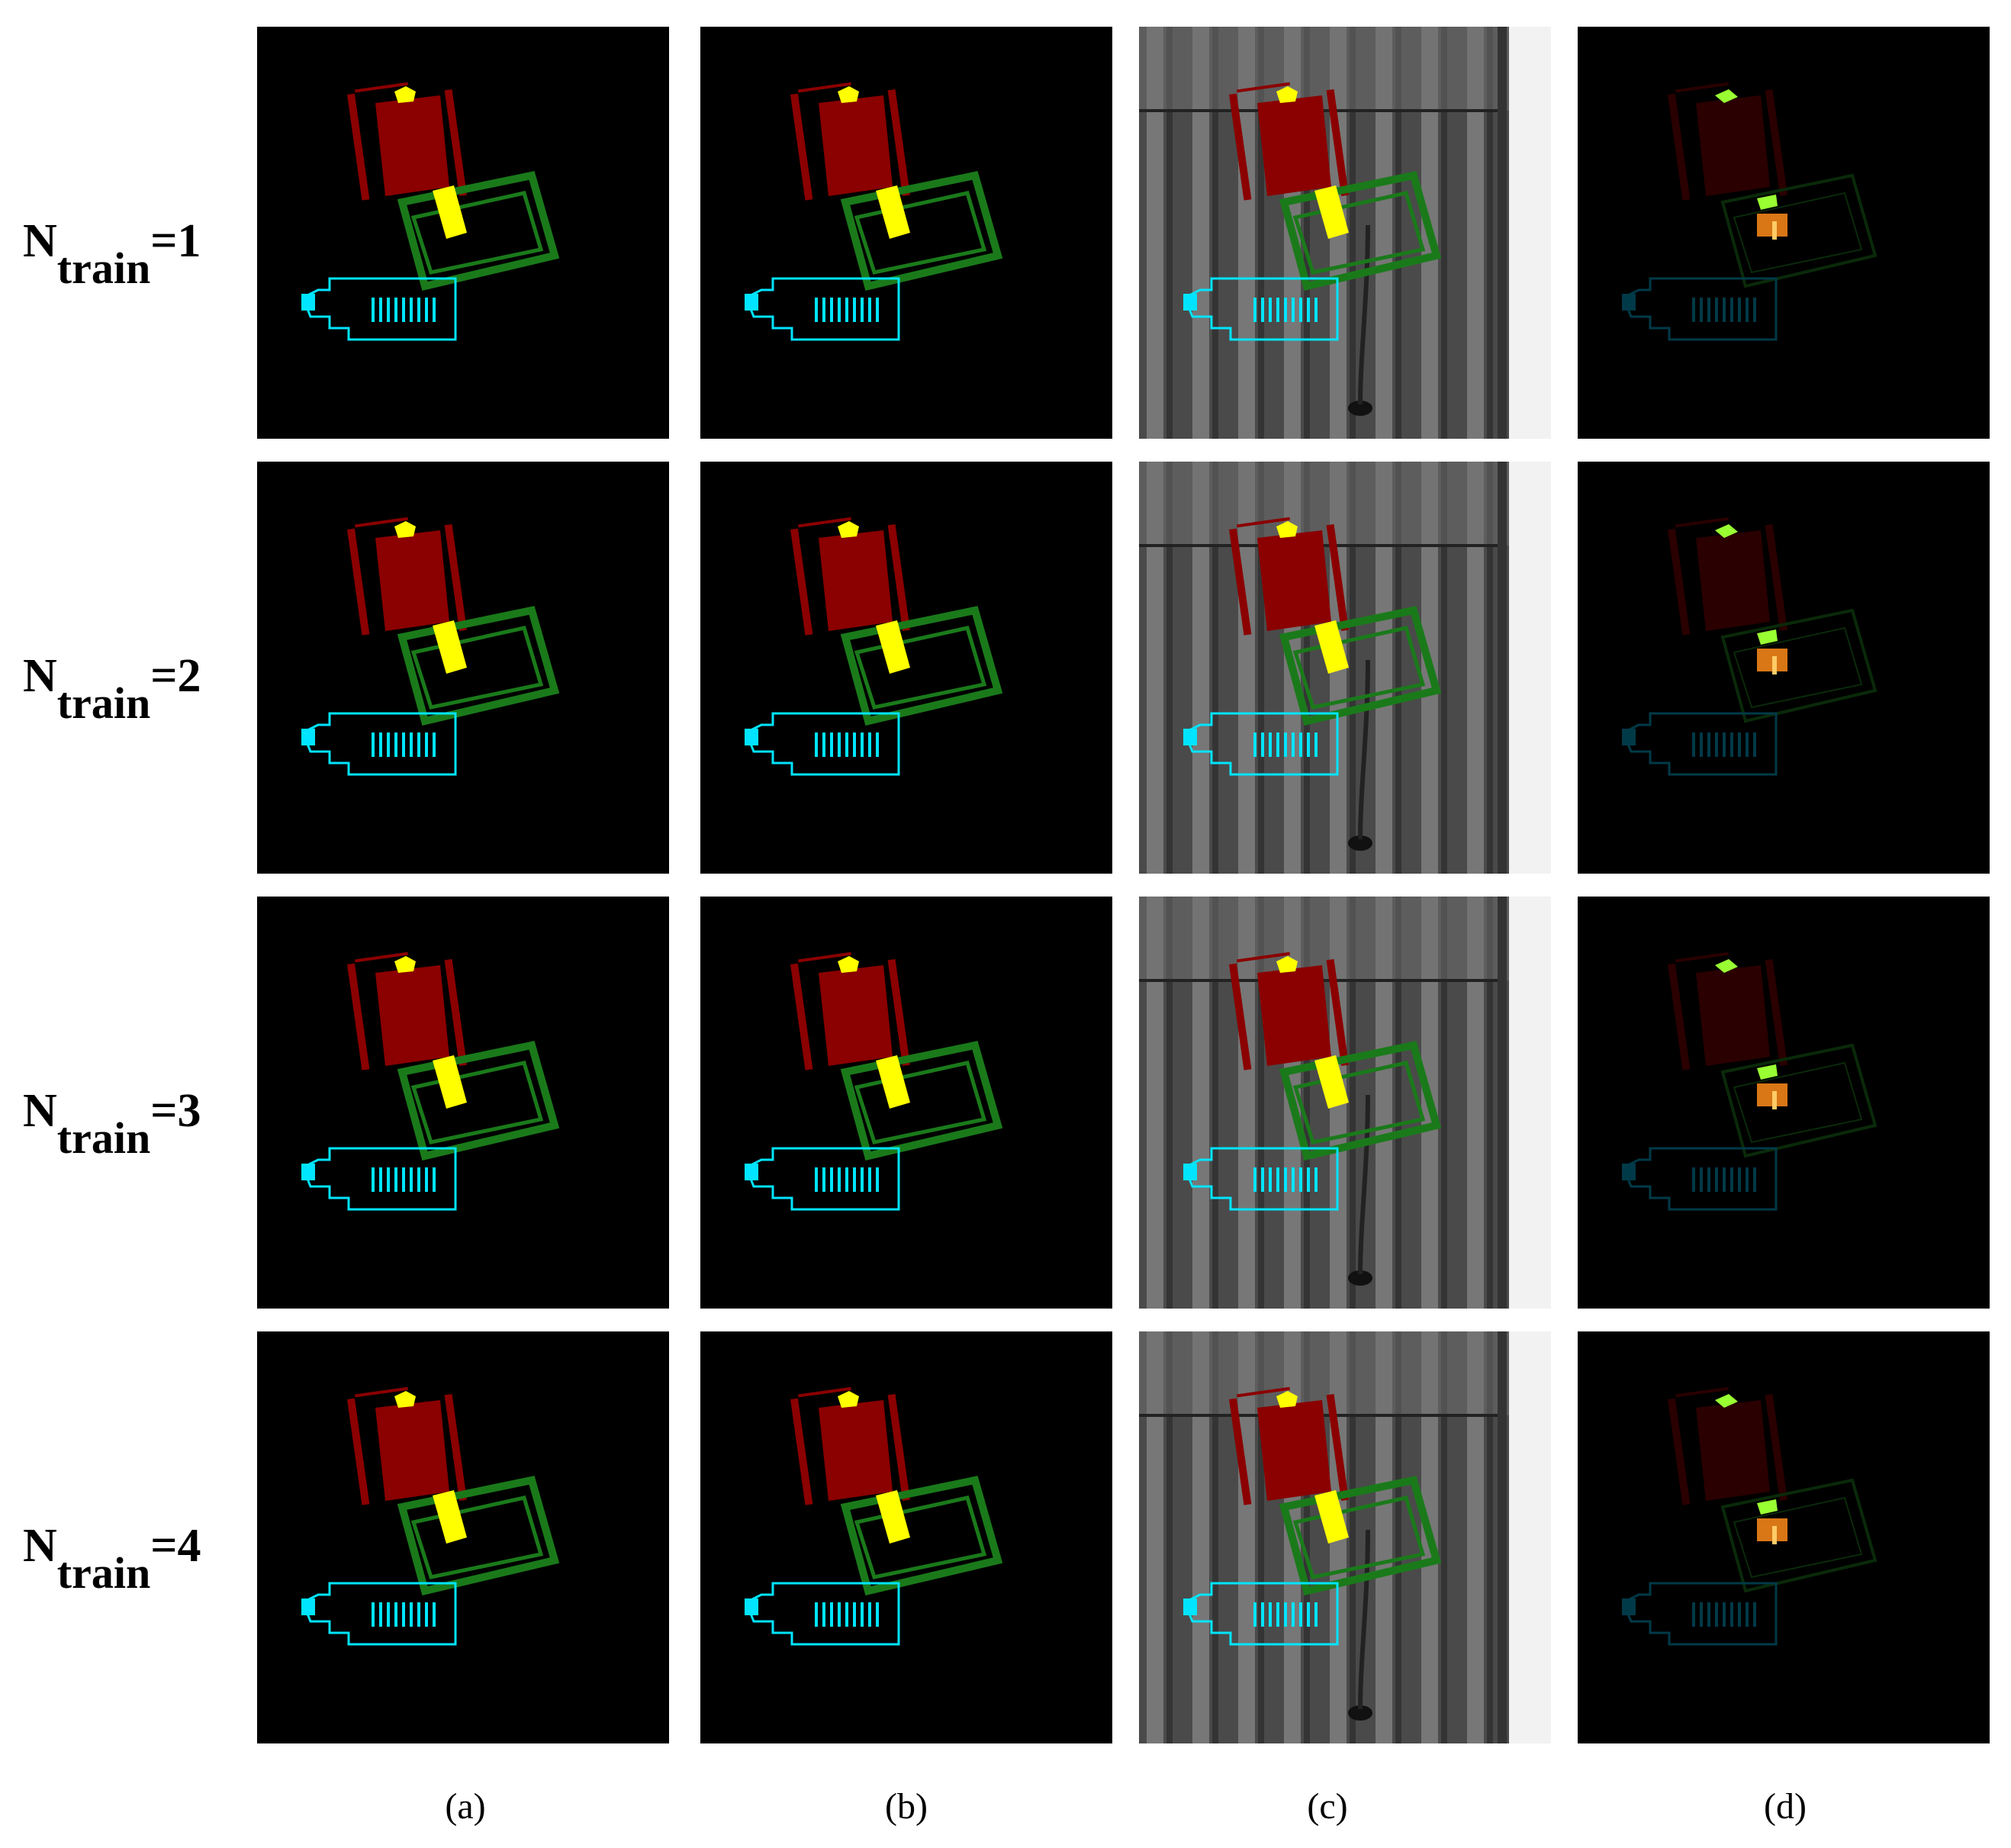 The image size is (2011, 1848). Describe the element at coordinates (175, 1546) in the screenshot. I see `row-label-value: =4` at that location.